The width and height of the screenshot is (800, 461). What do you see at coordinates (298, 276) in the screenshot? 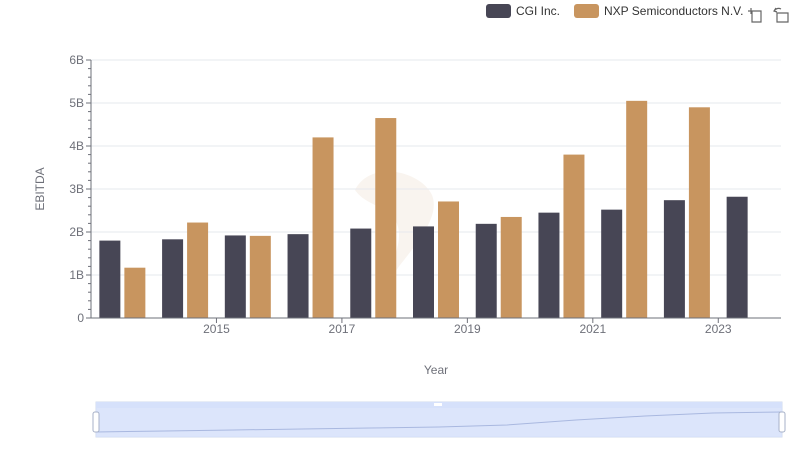
I see `bar-cgi-2017` at bounding box center [298, 276].